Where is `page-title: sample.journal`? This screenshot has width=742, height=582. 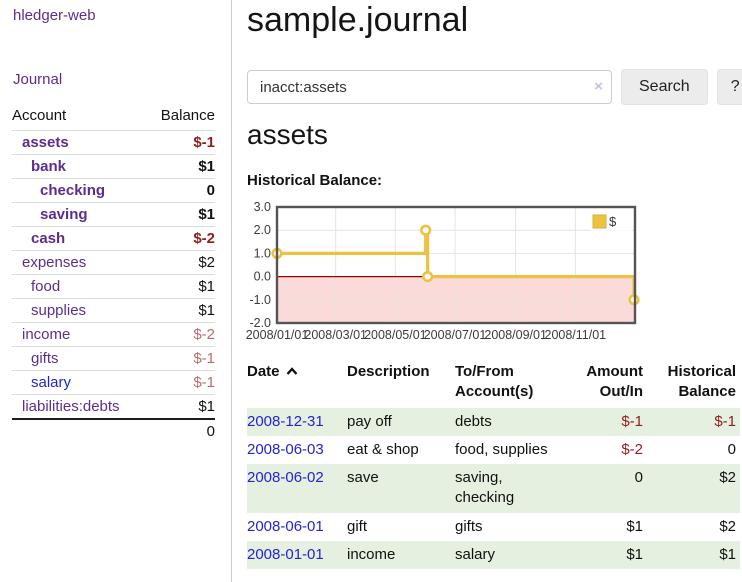 page-title: sample.journal is located at coordinates (358, 20).